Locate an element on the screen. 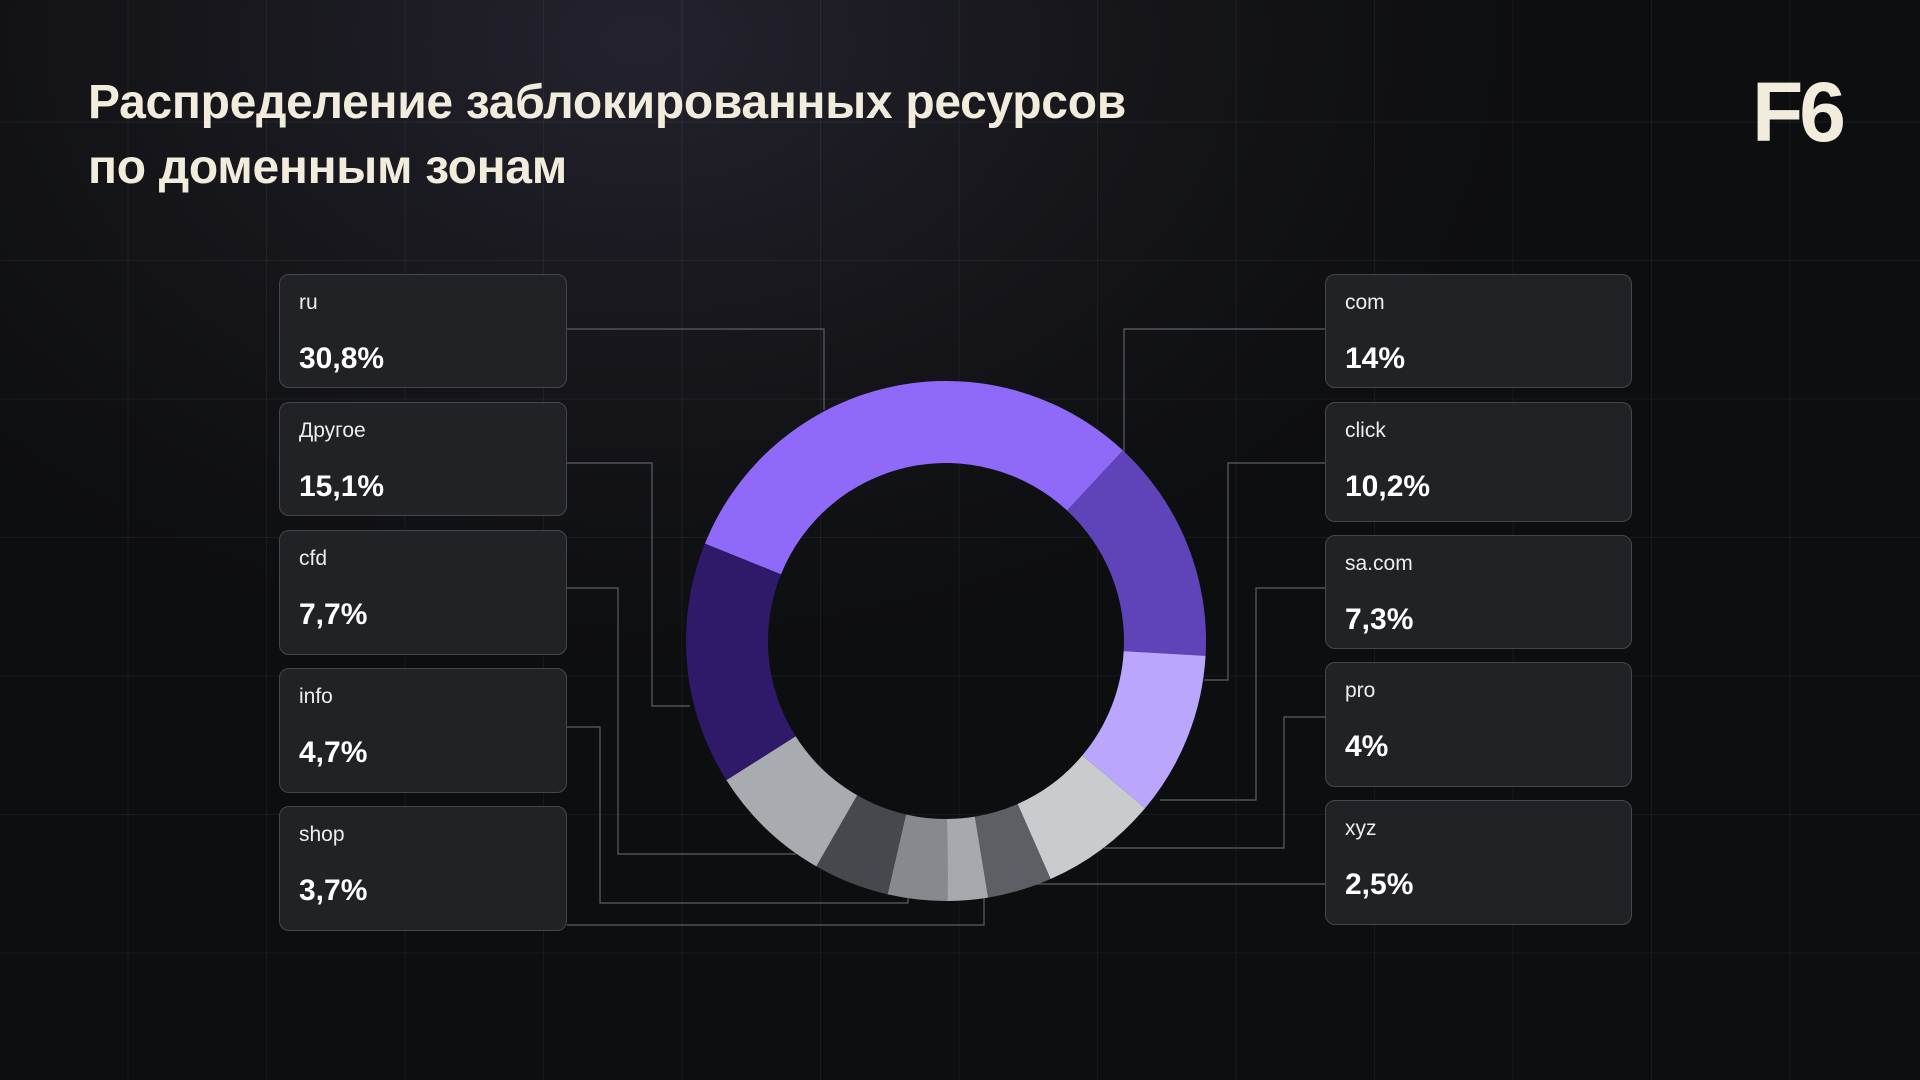 The height and width of the screenshot is (1080, 1920). leader-line-other is located at coordinates (628, 584).